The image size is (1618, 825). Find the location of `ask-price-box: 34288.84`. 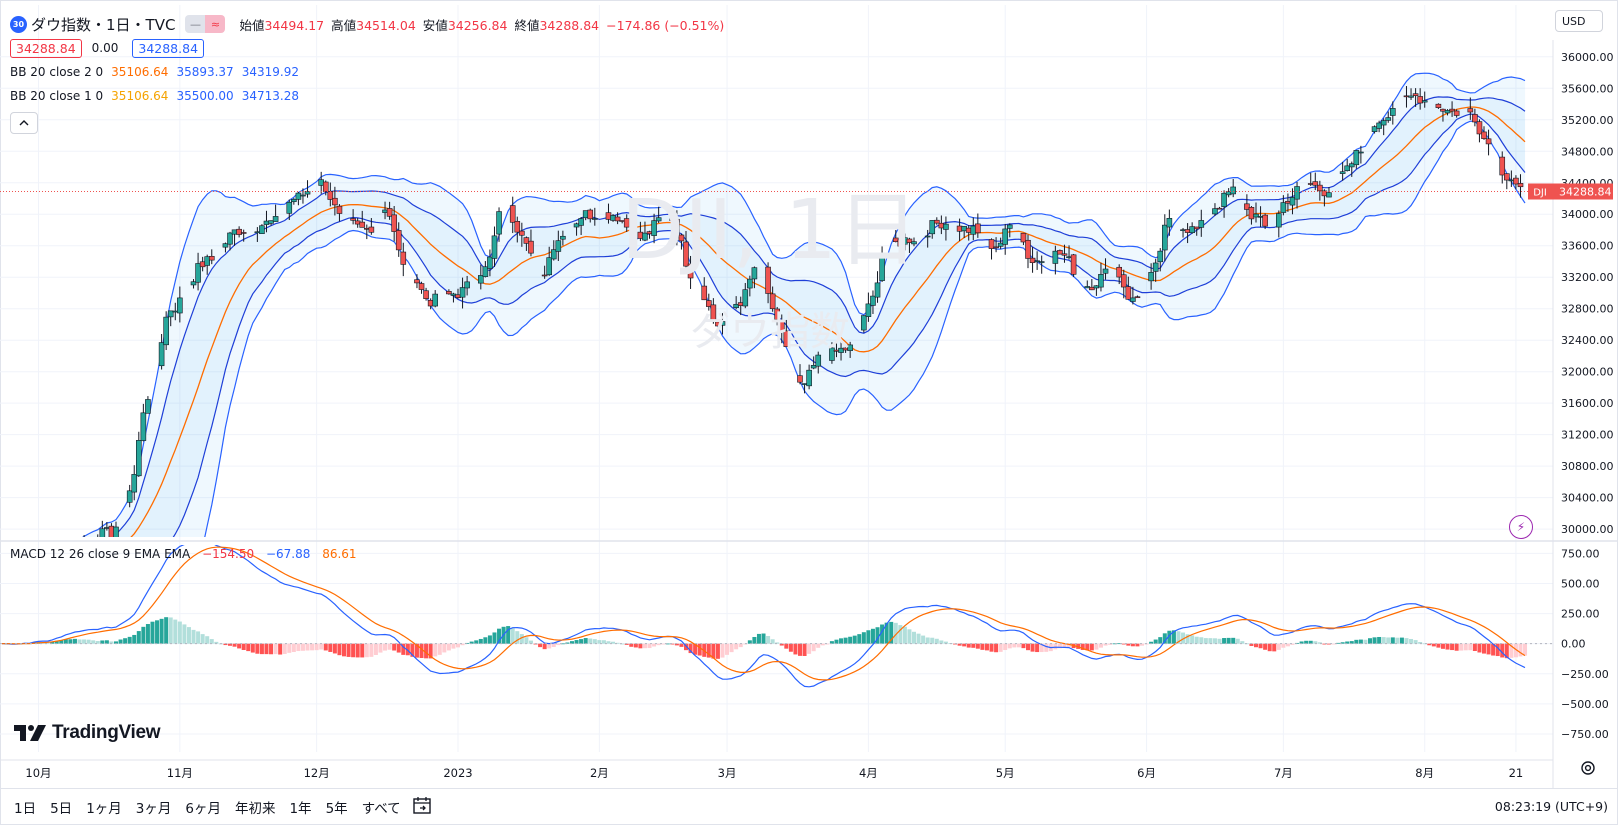

ask-price-box: 34288.84 is located at coordinates (168, 48).